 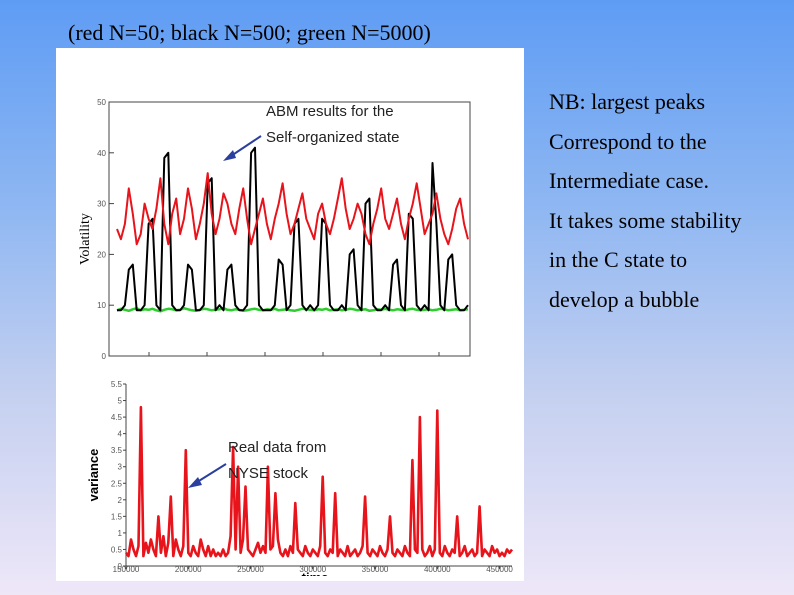 I want to click on y-axis-label: Volatility, so click(x=85, y=239).